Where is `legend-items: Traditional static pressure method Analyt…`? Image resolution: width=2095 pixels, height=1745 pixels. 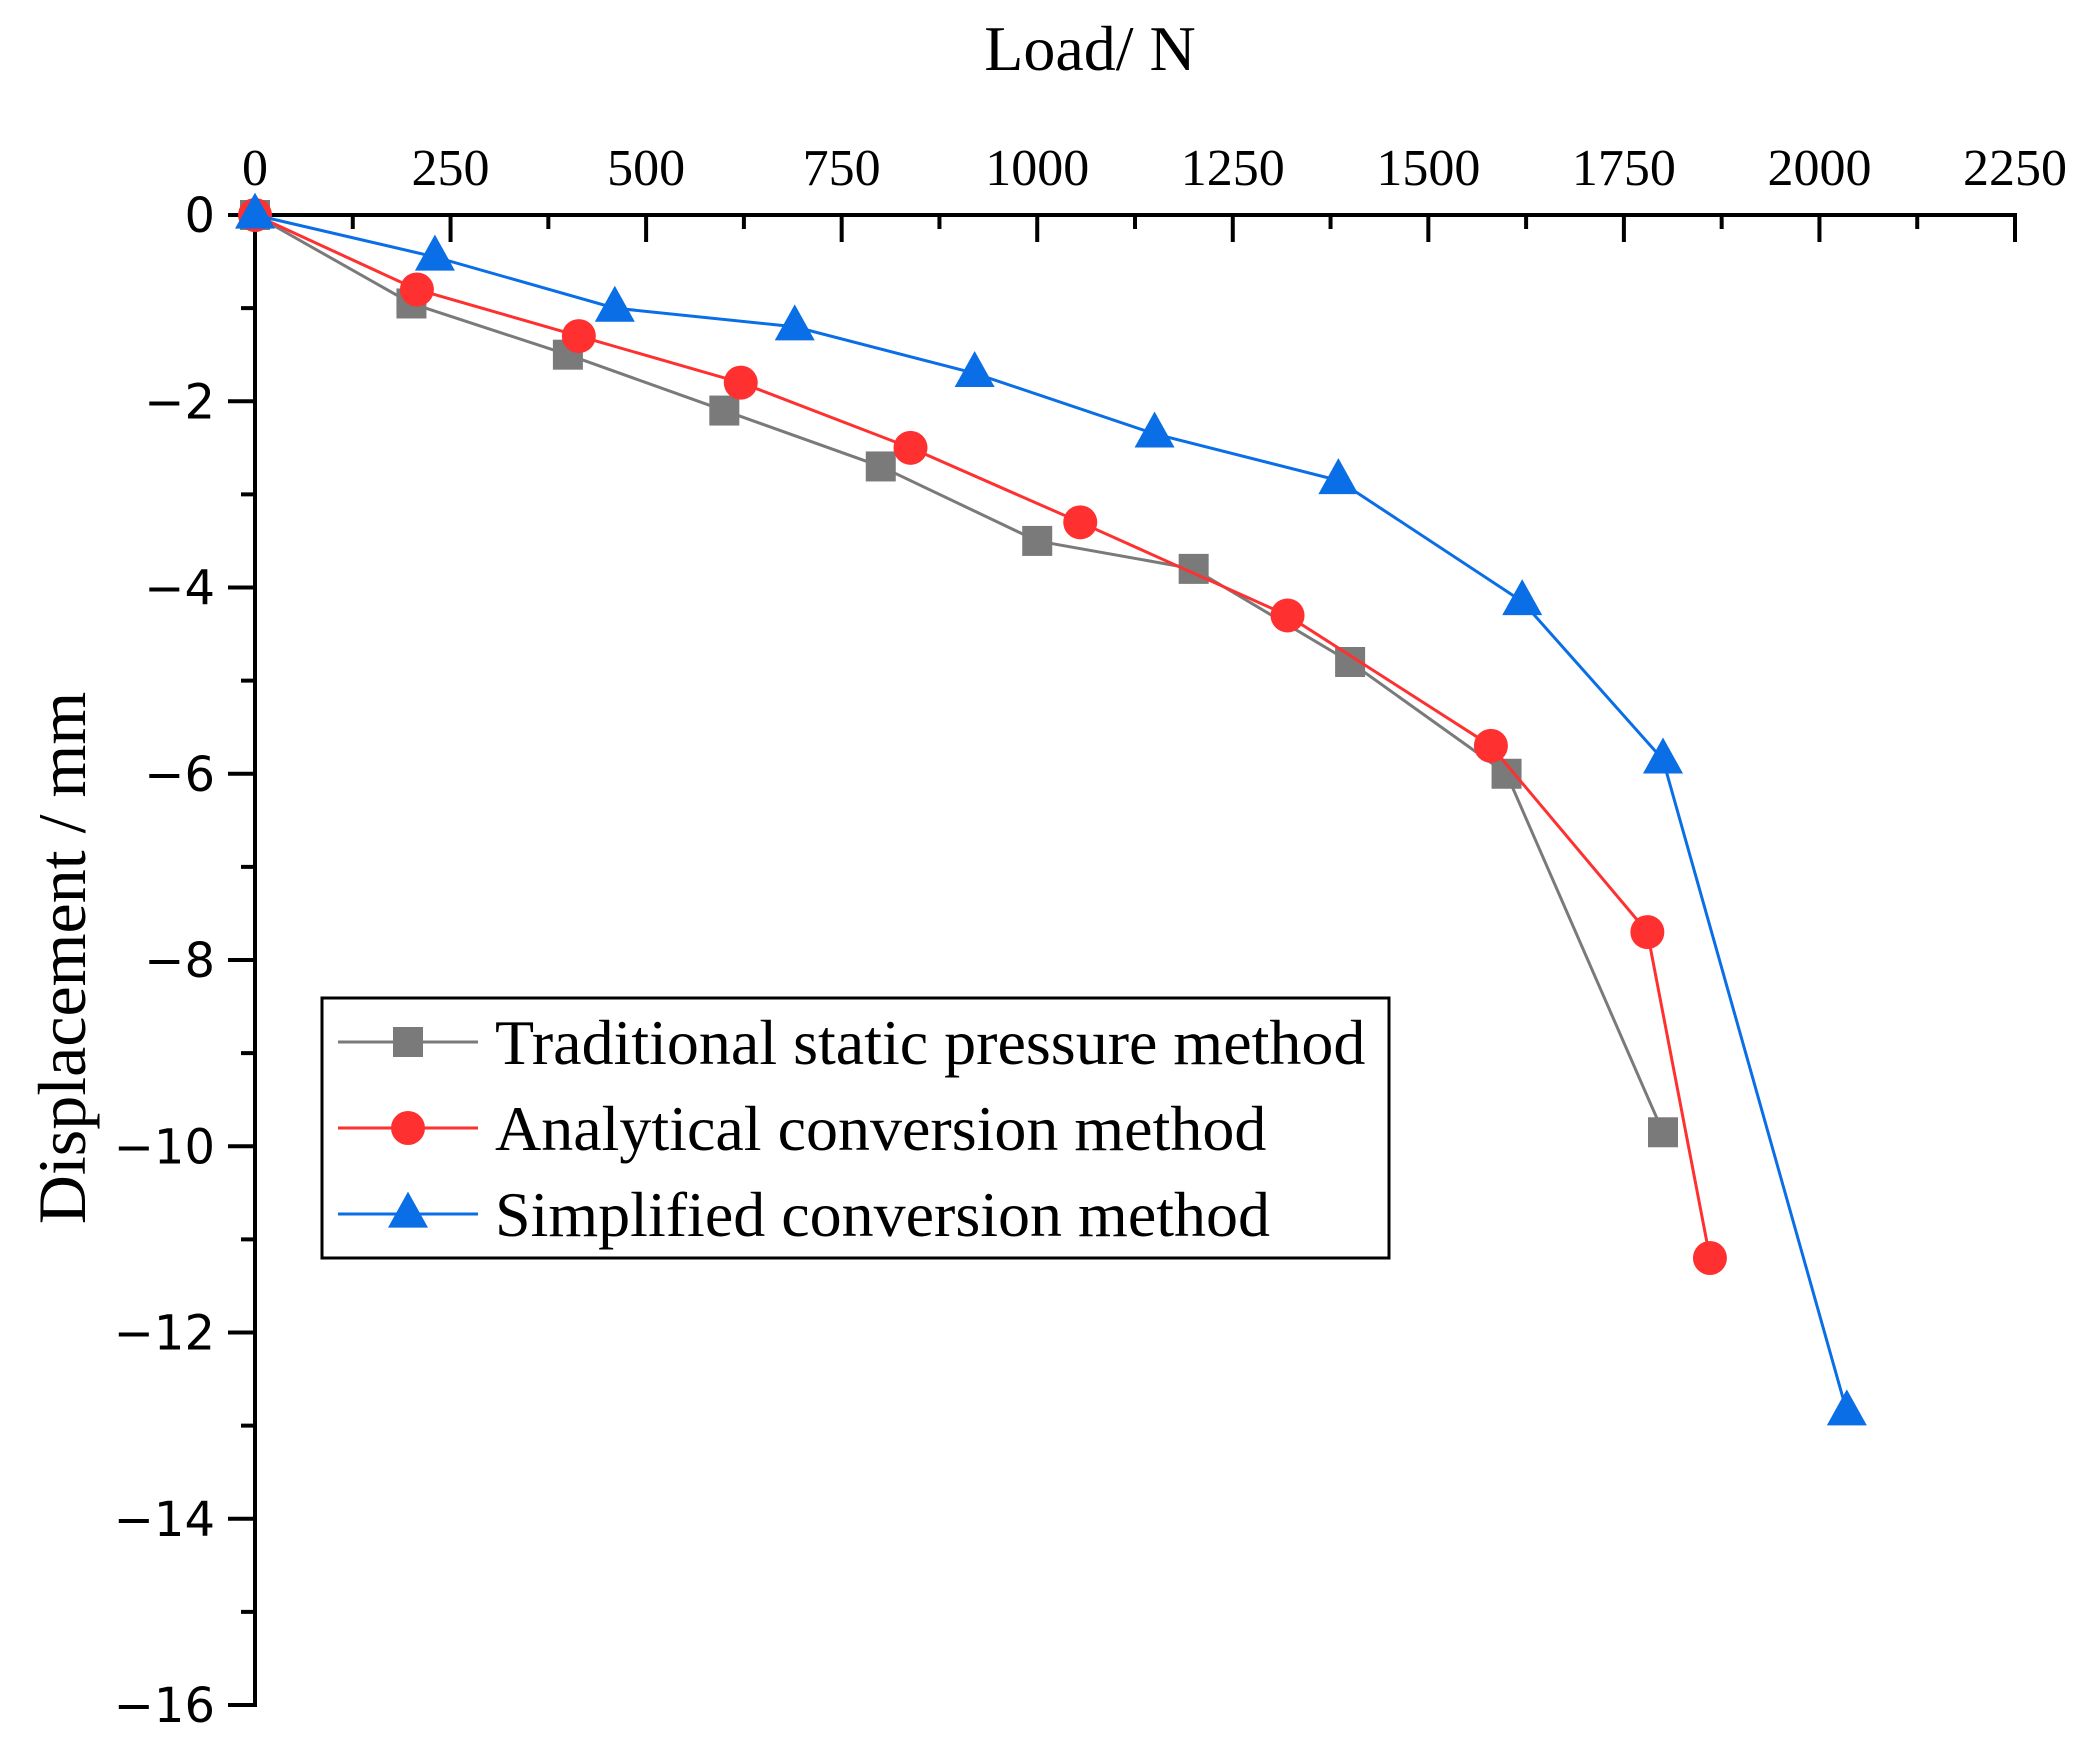 legend-items: Traditional static pressure method Analyt… is located at coordinates (851, 1128).